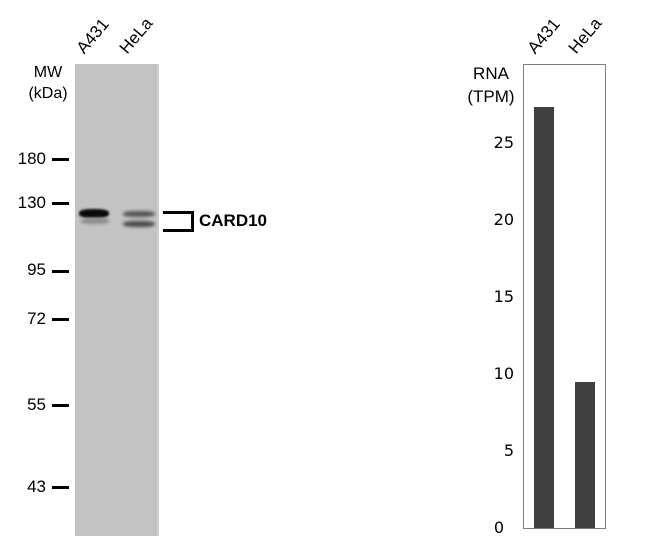 The height and width of the screenshot is (541, 665). Describe the element at coordinates (498, 527) in the screenshot. I see `ytick-0: 0` at that location.